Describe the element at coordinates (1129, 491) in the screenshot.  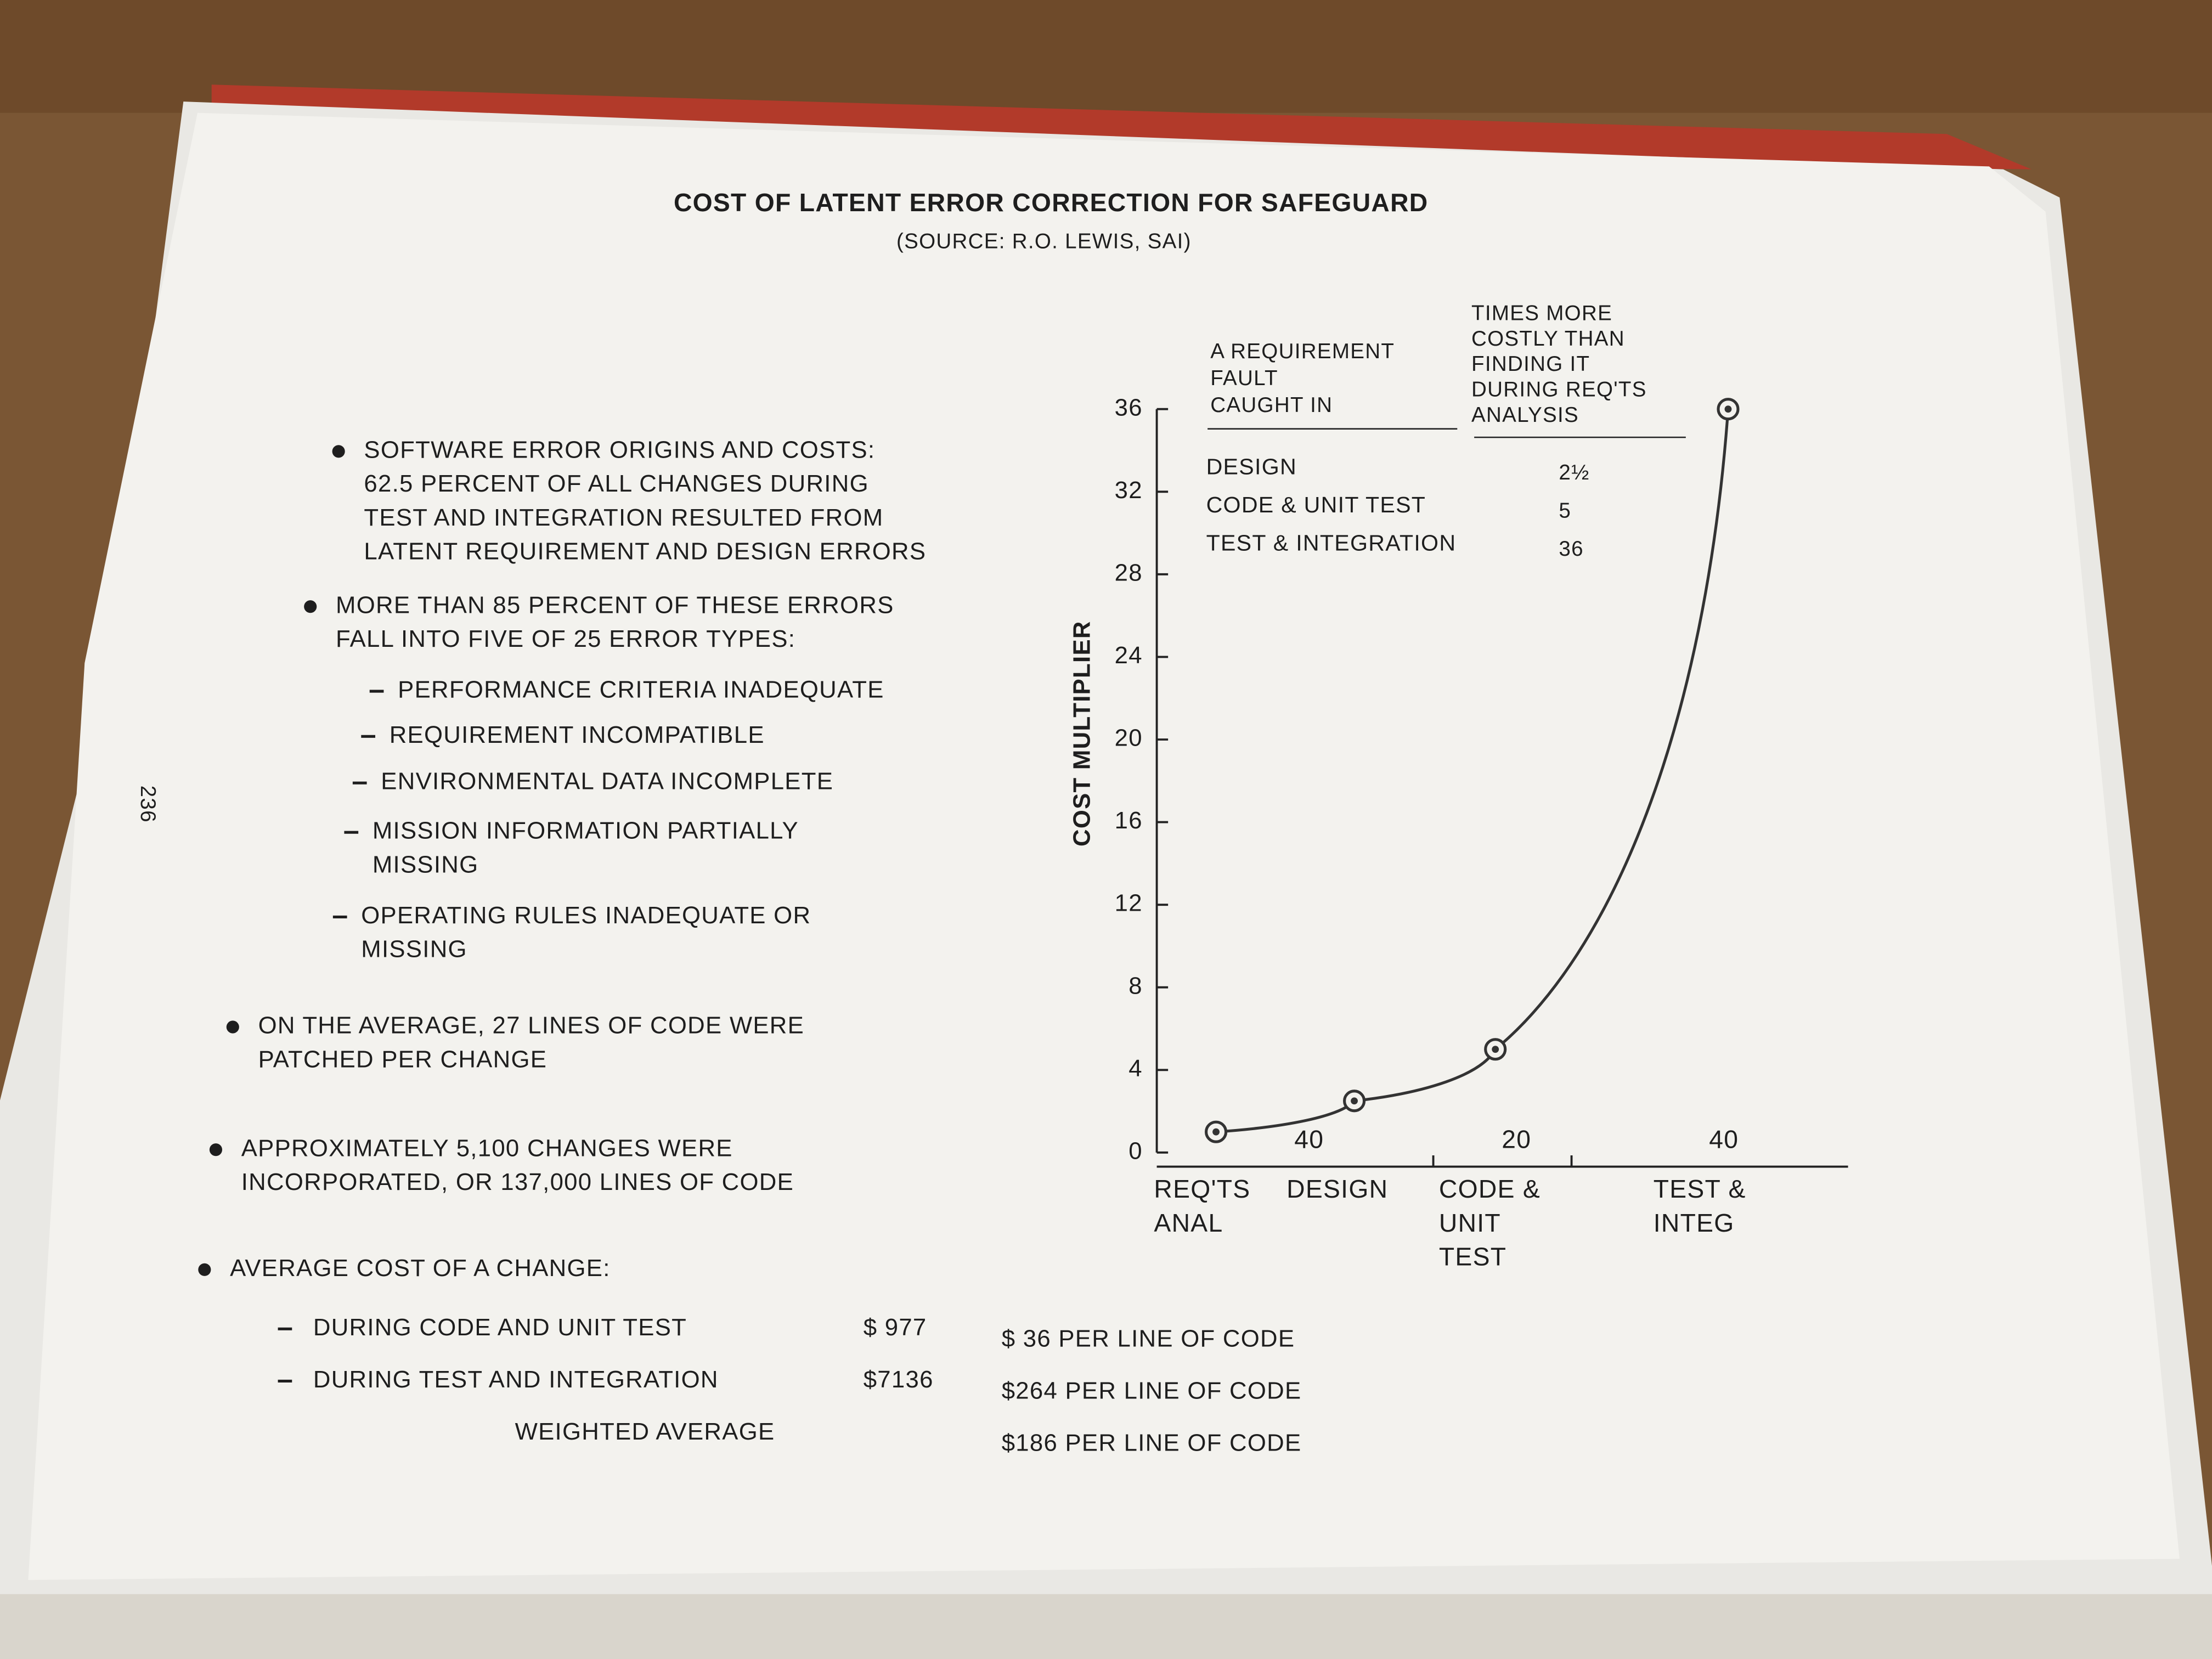
I see `y-tick-label: 32` at that location.